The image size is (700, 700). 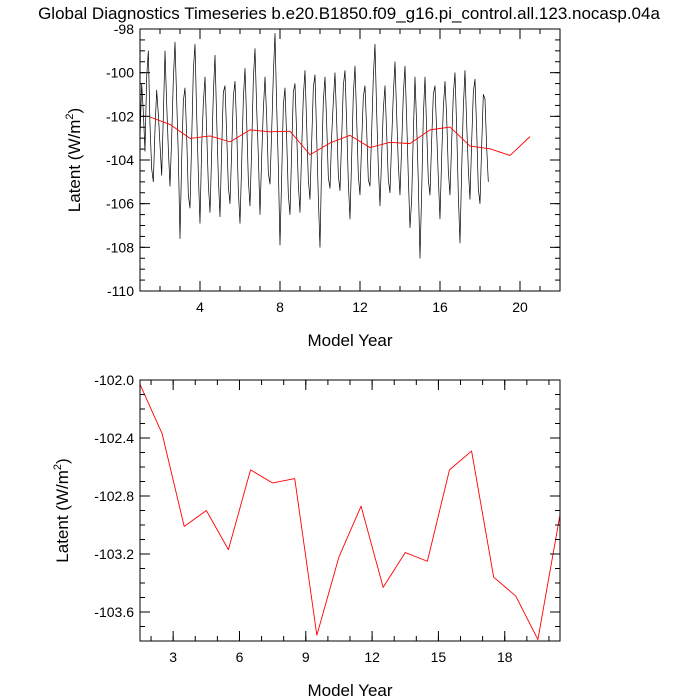 I want to click on y-tick-label: -102.0, so click(x=114, y=380).